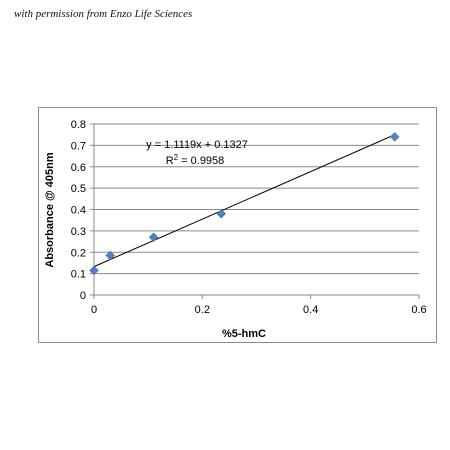 The width and height of the screenshot is (450, 450). What do you see at coordinates (176, 157) in the screenshot?
I see `r-squared-superscript: 2` at bounding box center [176, 157].